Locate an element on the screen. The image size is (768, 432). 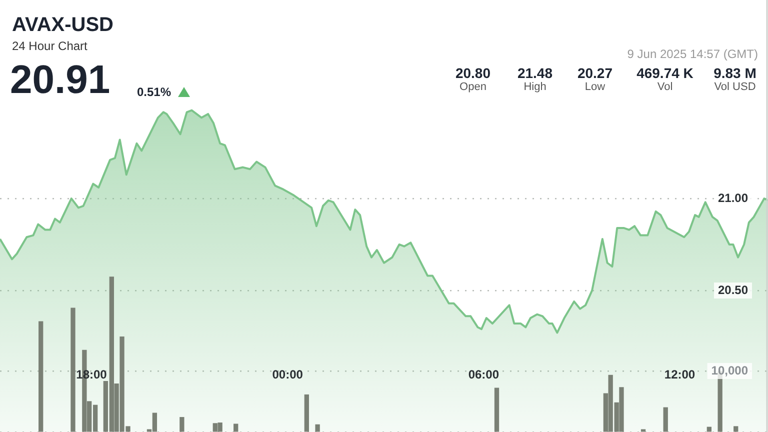
annotation: Vol is located at coordinates (665, 87).